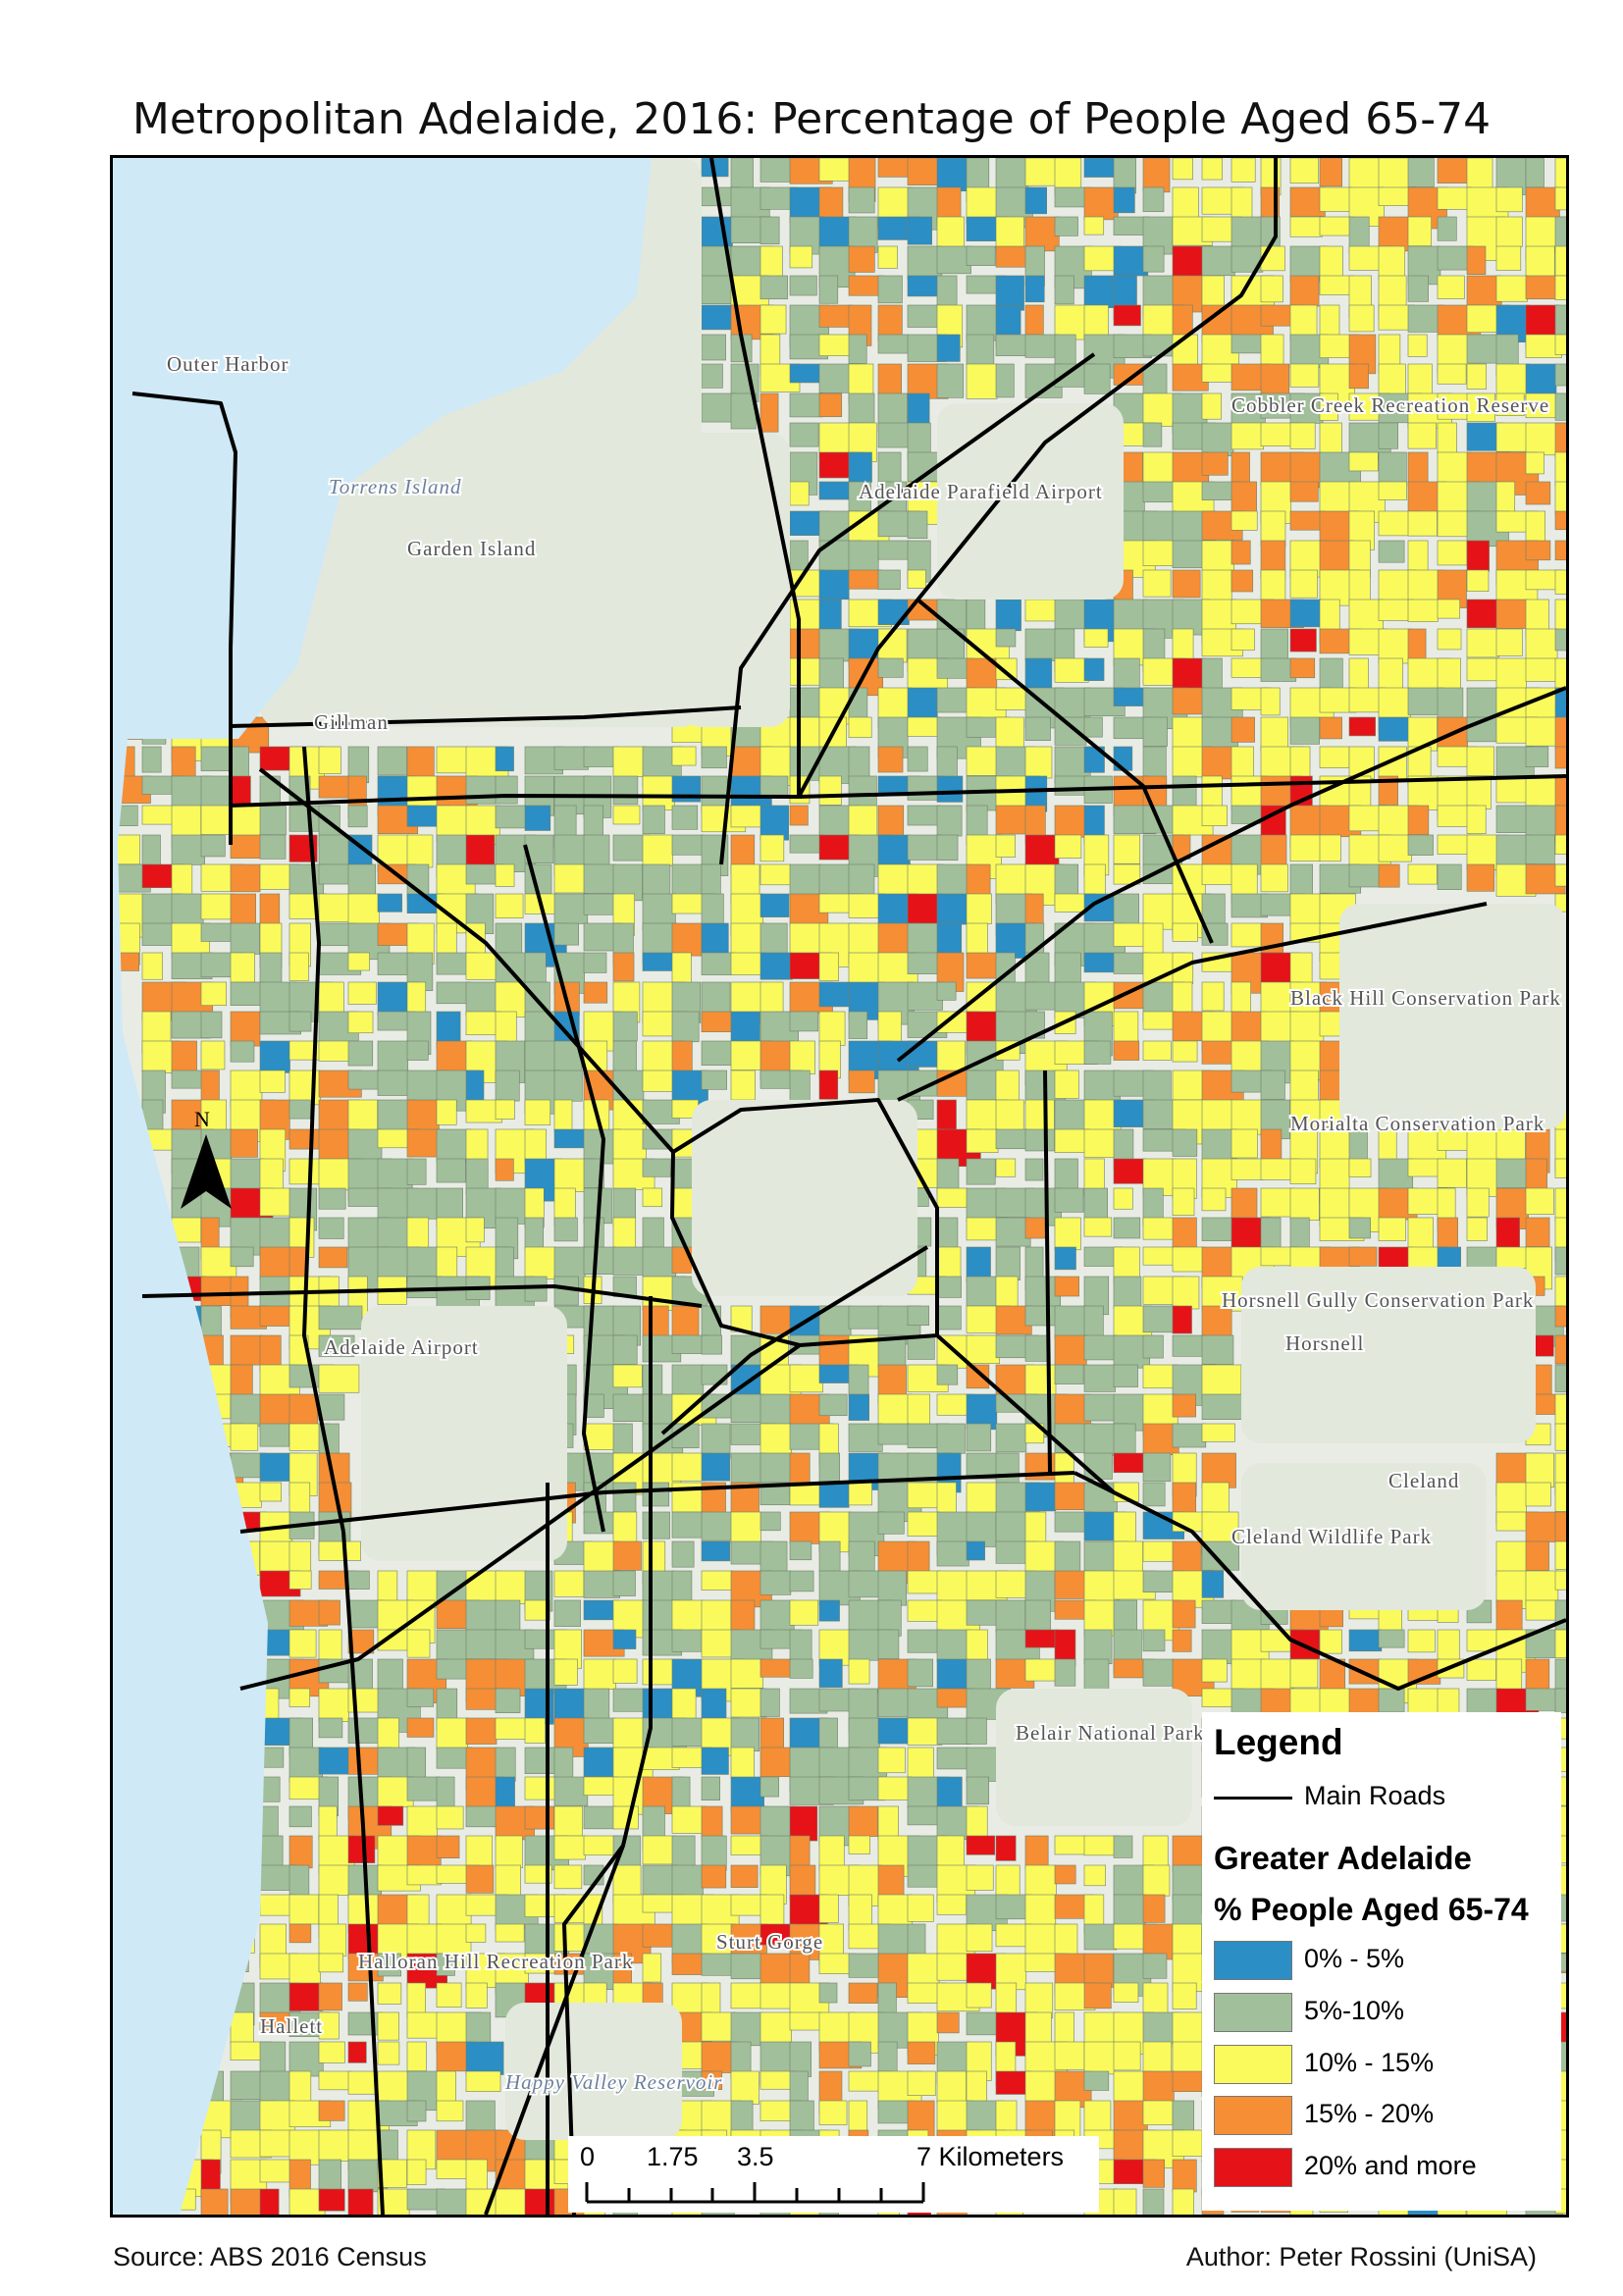  I want to click on place-label: Belair National Park, so click(1110, 1733).